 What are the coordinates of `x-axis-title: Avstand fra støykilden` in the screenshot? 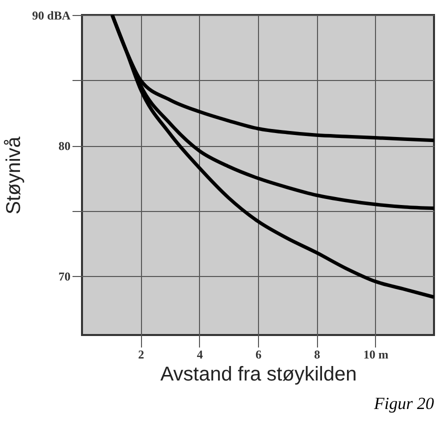 It's located at (258, 375).